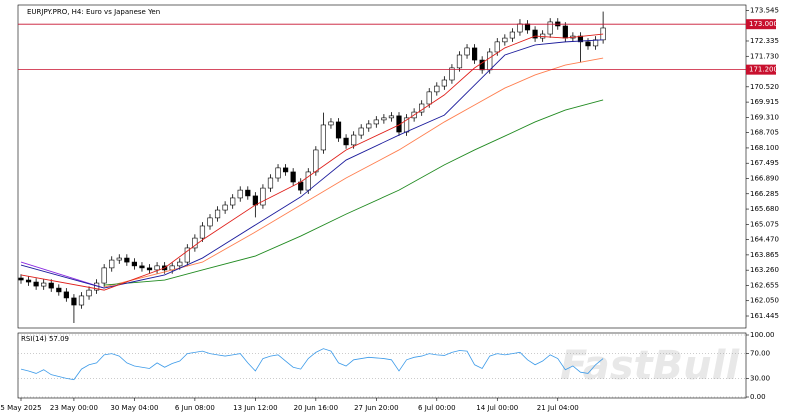  I want to click on rsi-frame, so click(382, 365).